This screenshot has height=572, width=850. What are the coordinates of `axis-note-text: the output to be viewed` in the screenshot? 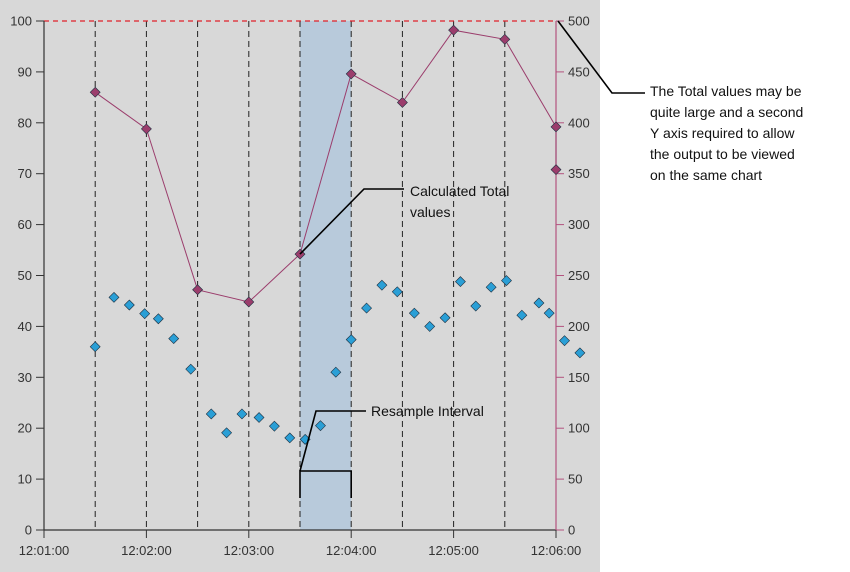 It's located at (722, 154).